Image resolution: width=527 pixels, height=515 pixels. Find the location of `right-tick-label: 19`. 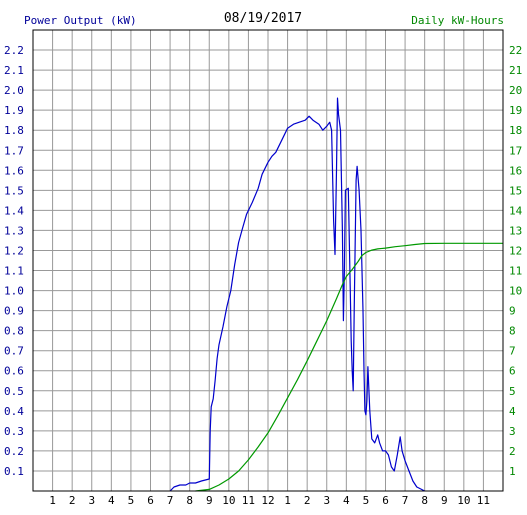

right-tick-label: 19 is located at coordinates (515, 110).